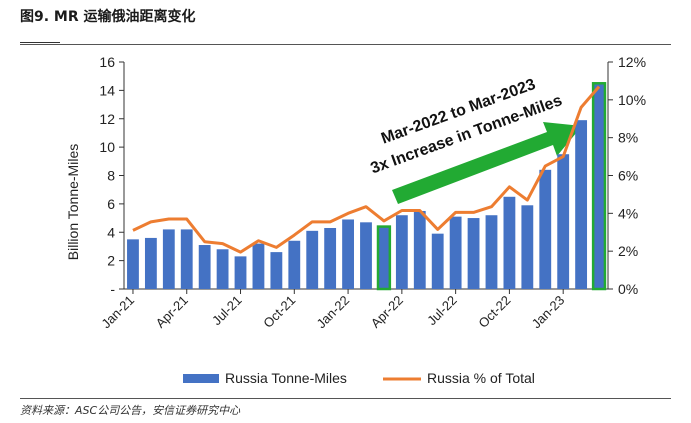 This screenshot has height=423, width=691. Describe the element at coordinates (345, 44) in the screenshot. I see `top-divider` at that location.